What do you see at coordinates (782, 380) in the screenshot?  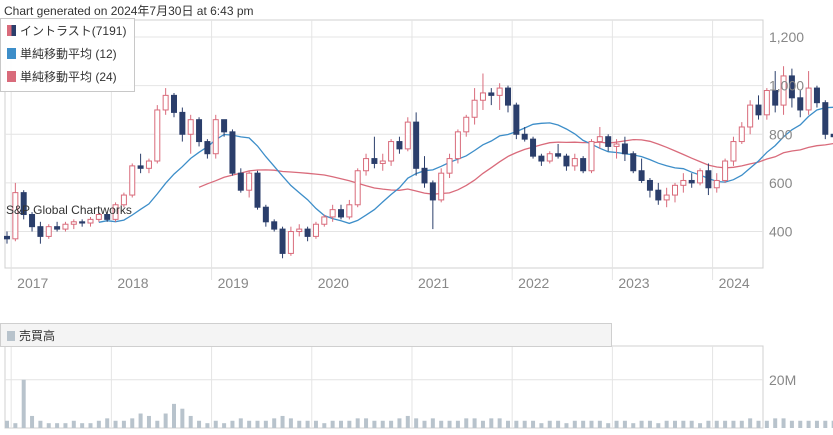 I see `volume-tick-label: 20M` at bounding box center [782, 380].